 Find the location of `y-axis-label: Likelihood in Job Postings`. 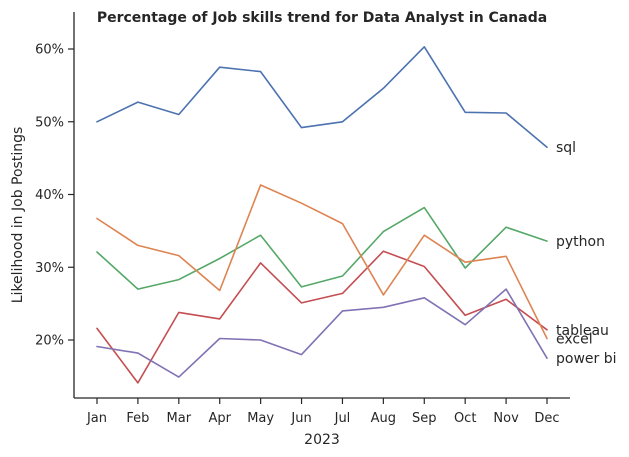

y-axis-label: Likelihood in Job Postings is located at coordinates (18, 215).